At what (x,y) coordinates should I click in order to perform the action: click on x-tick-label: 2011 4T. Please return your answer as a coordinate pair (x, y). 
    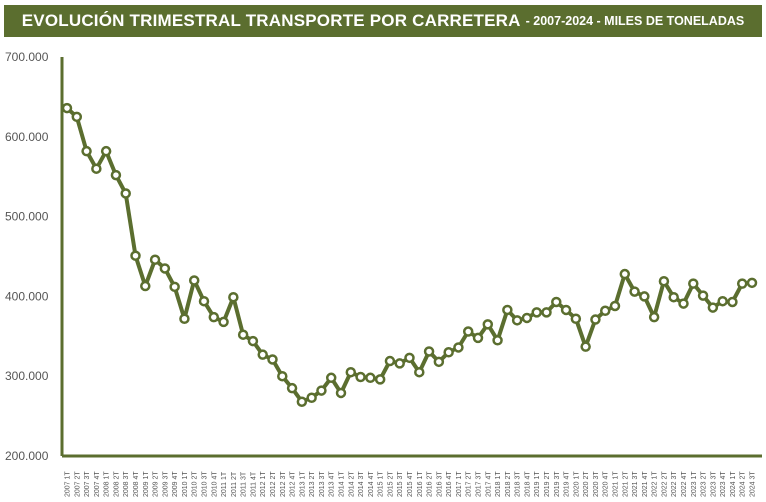
    Looking at the image, I should click on (253, 484).